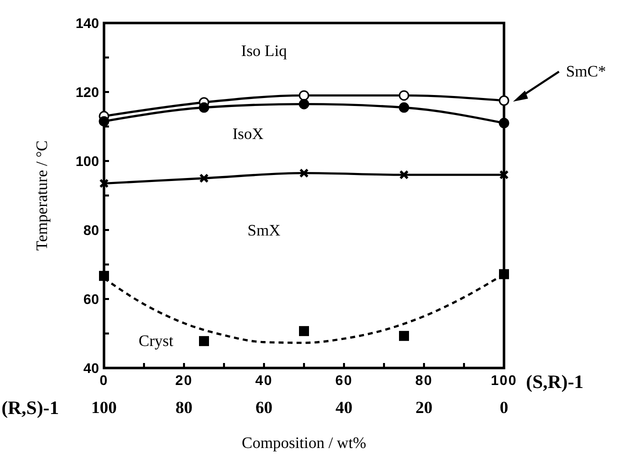 The height and width of the screenshot is (458, 630). What do you see at coordinates (344, 407) in the screenshot?
I see `x2-tick-label: 40` at bounding box center [344, 407].